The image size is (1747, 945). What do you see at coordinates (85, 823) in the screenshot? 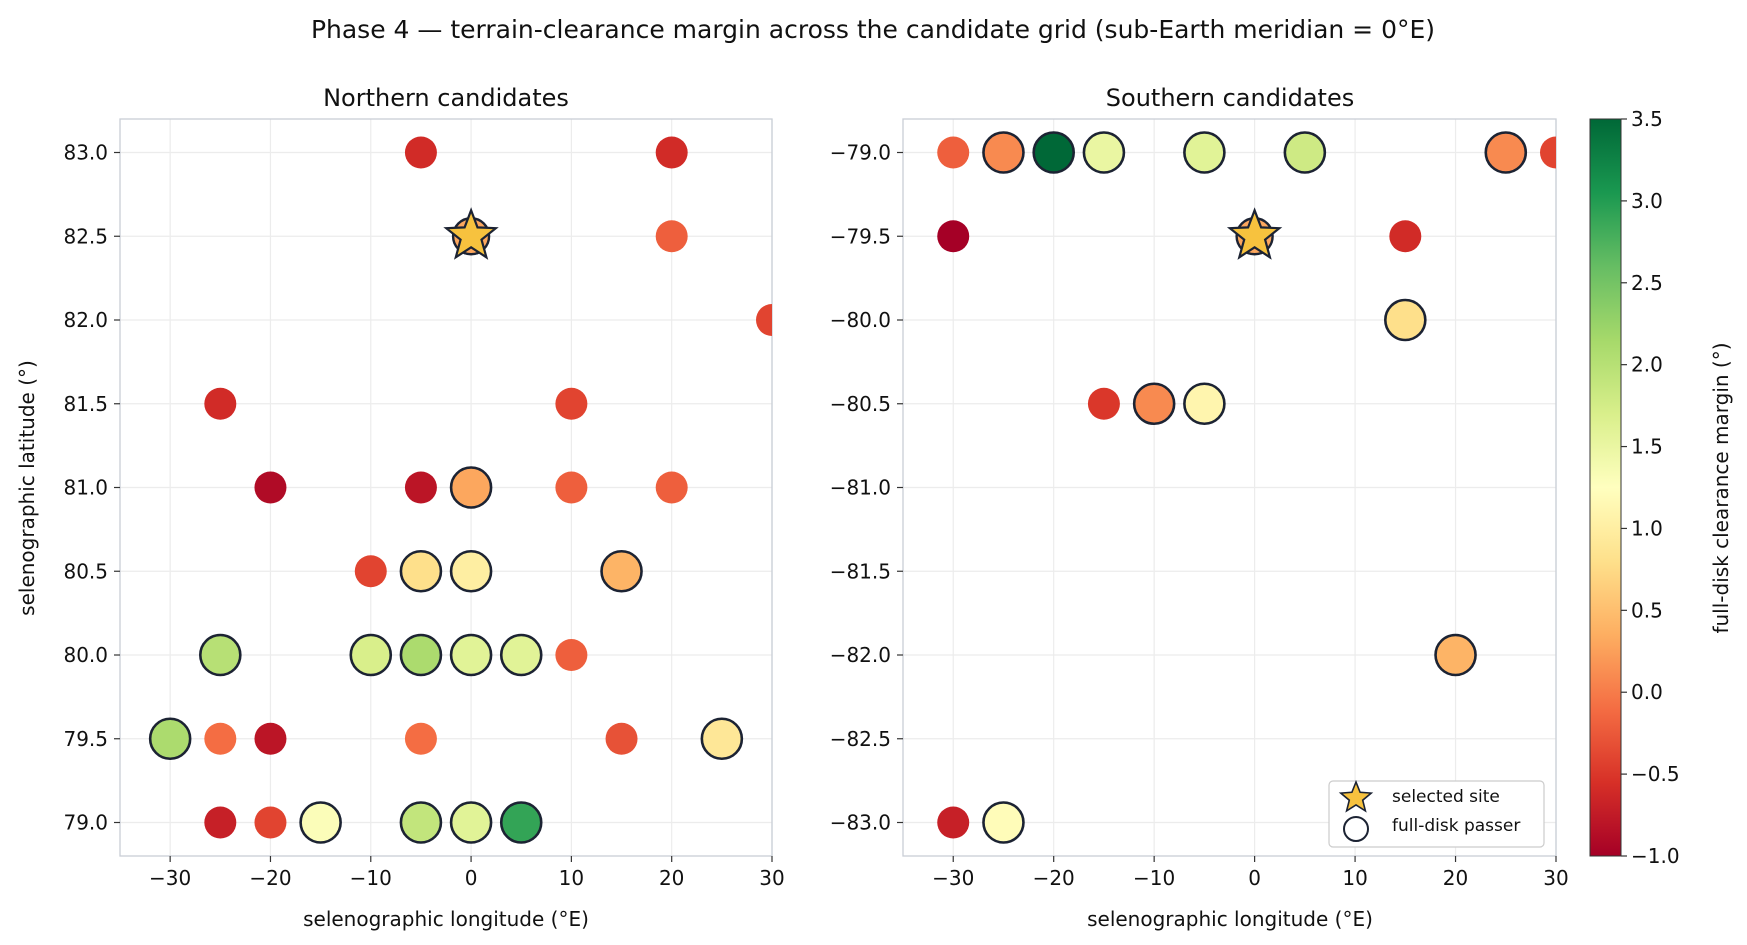
I see `northern-y-tick-label: 79.0` at bounding box center [85, 823].